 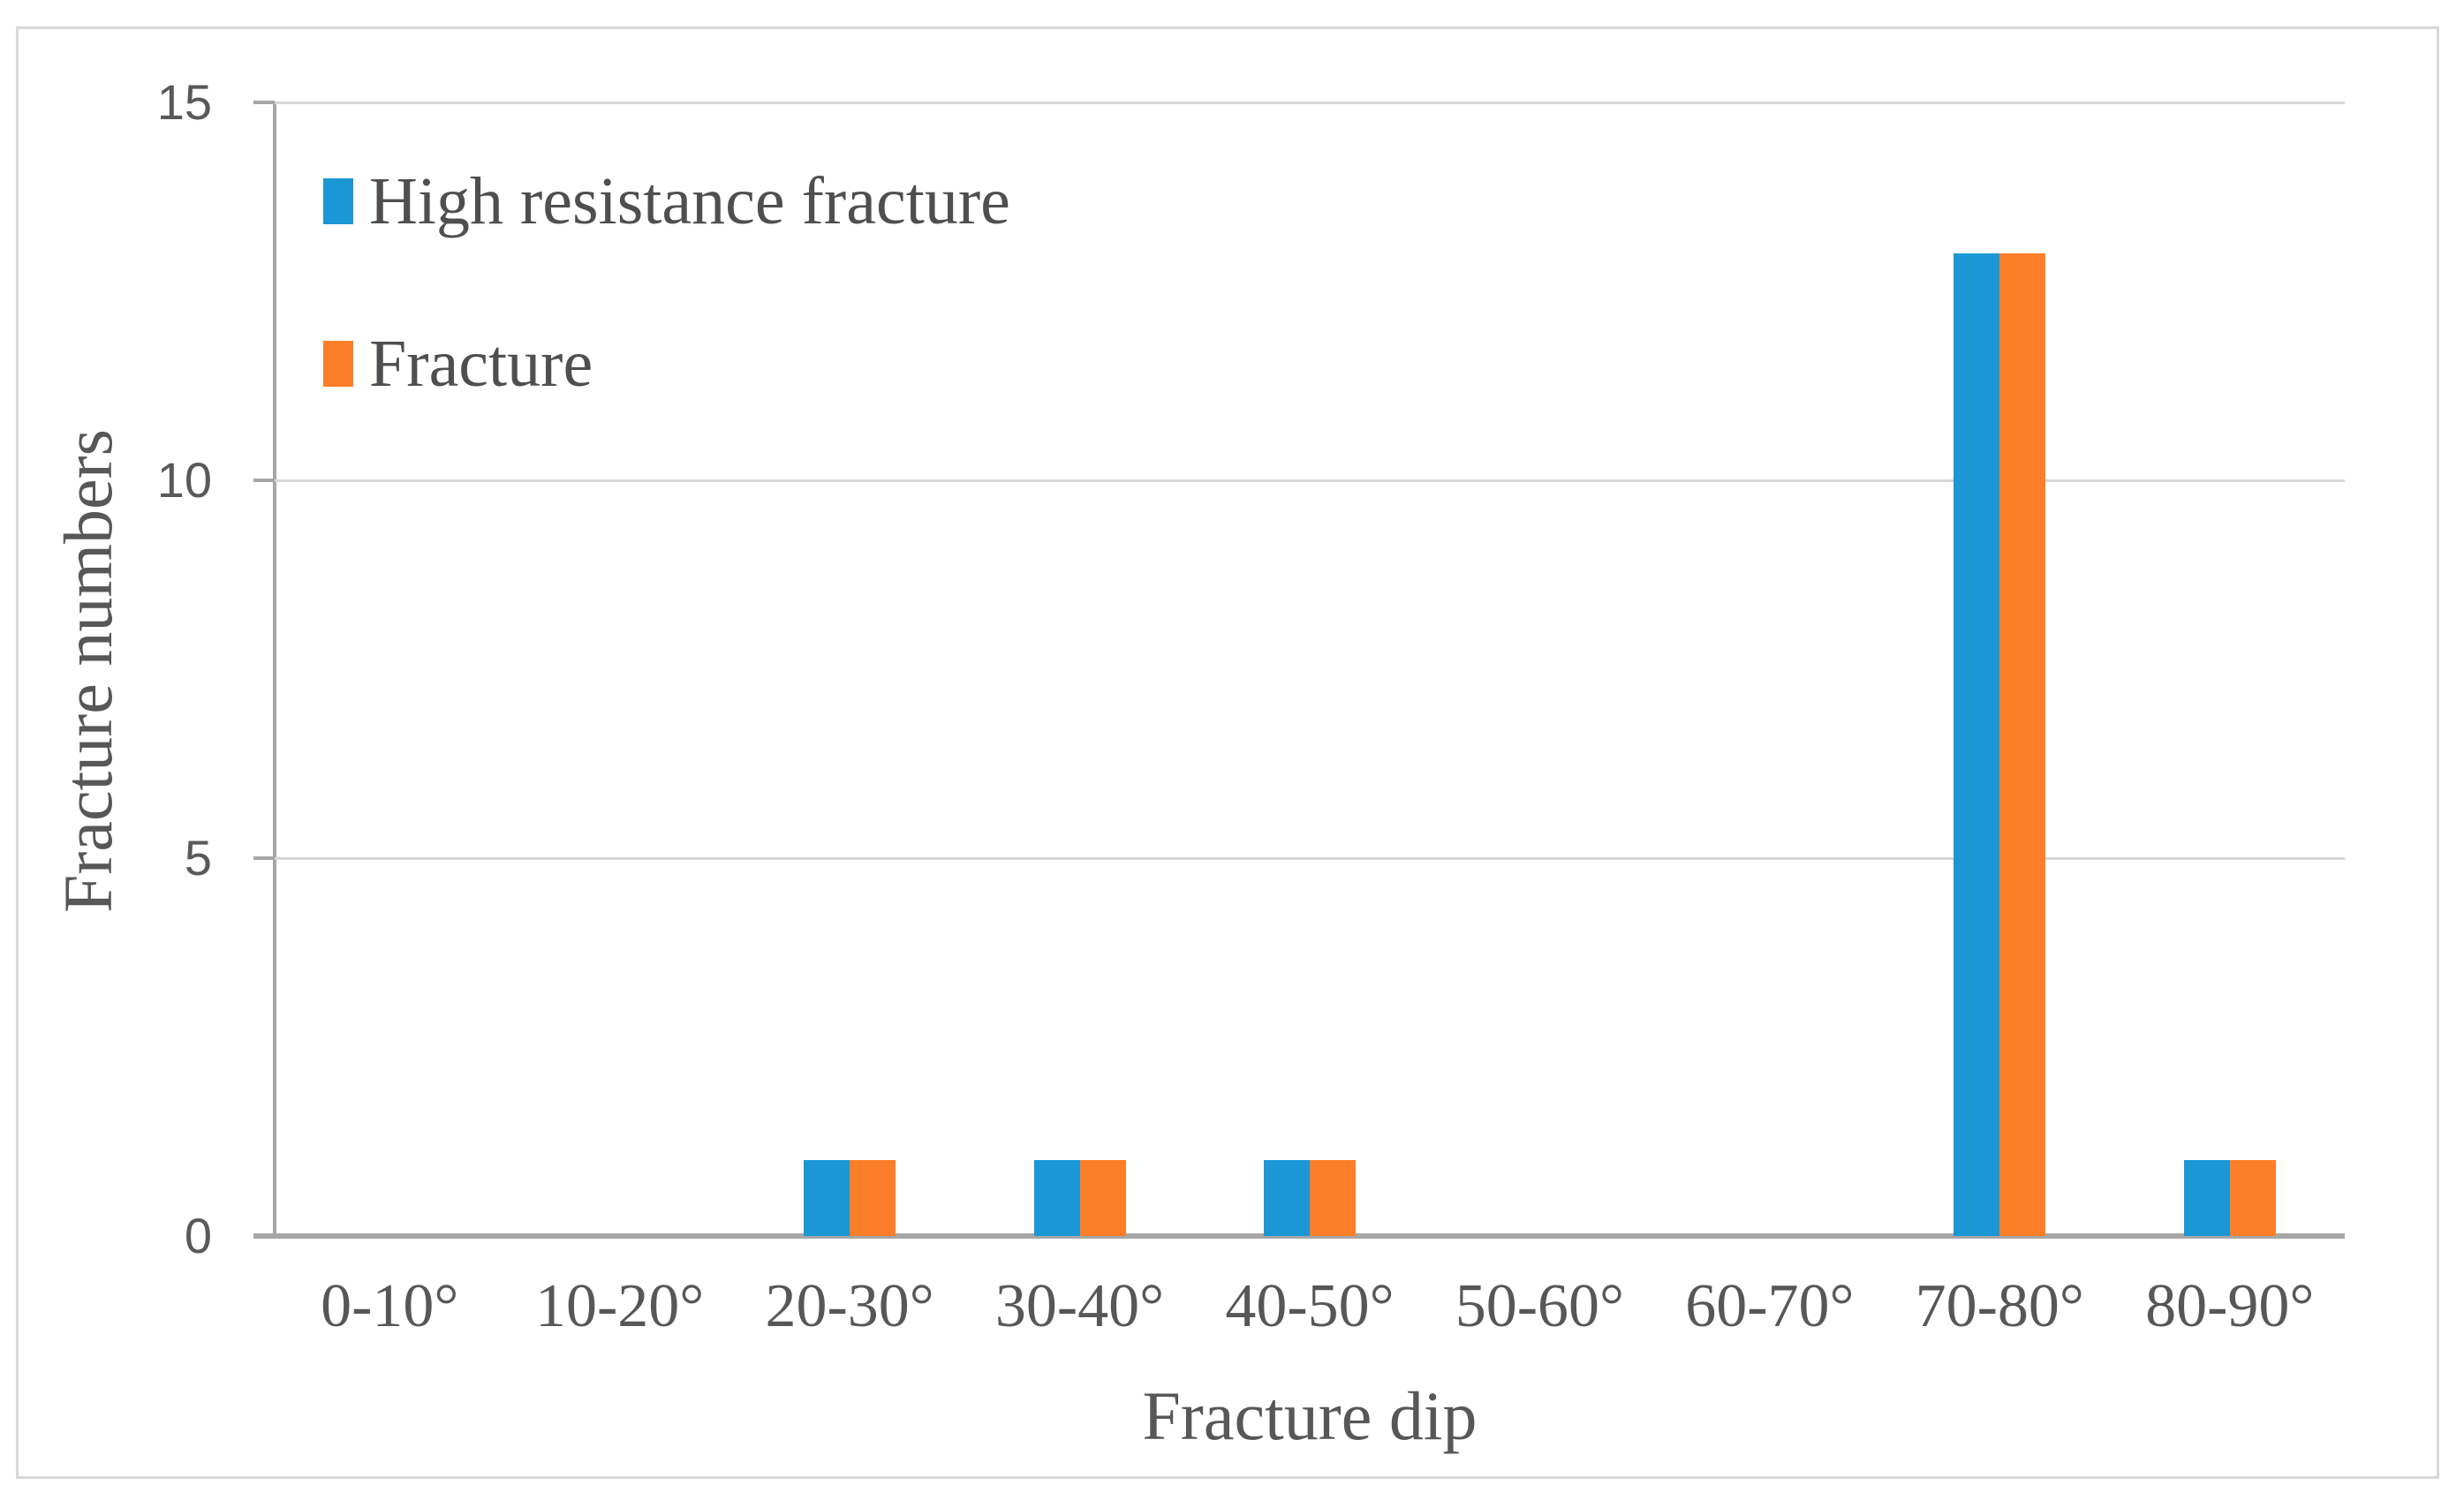 I want to click on x-tick-label-60-70°: 60-70°, so click(x=1770, y=1306).